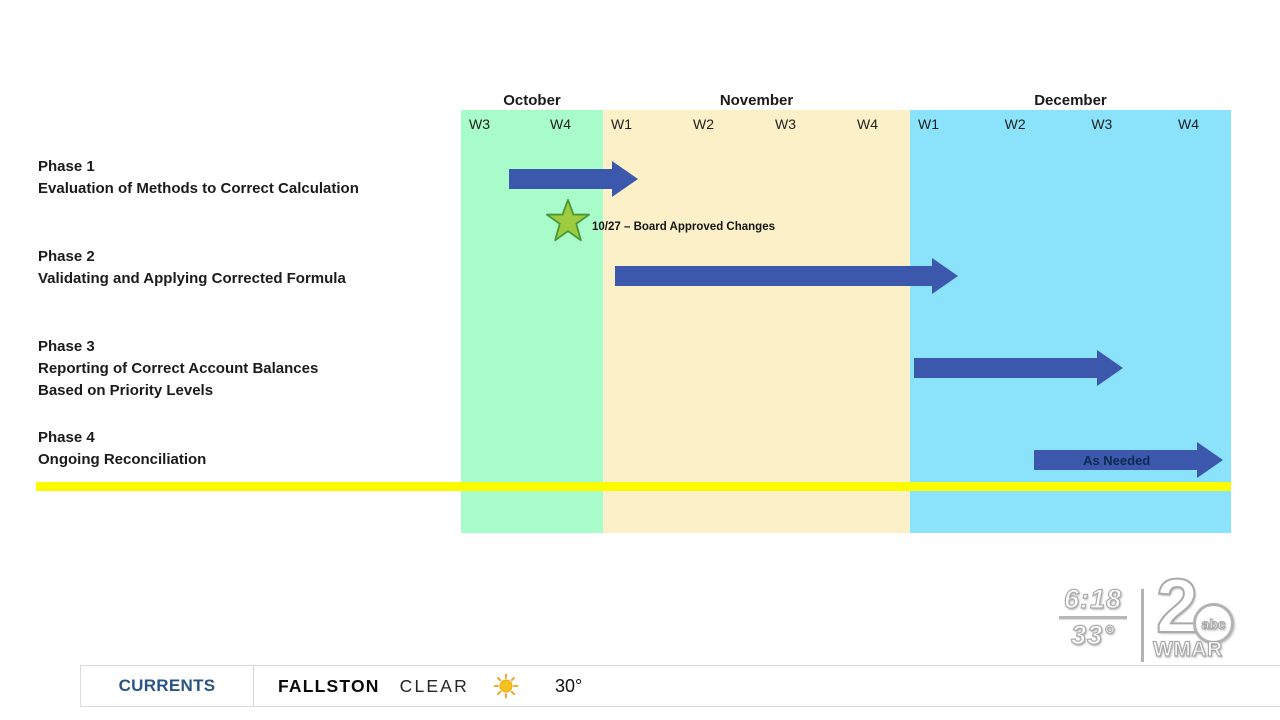  I want to click on bug-vertical-divider, so click(1142, 625).